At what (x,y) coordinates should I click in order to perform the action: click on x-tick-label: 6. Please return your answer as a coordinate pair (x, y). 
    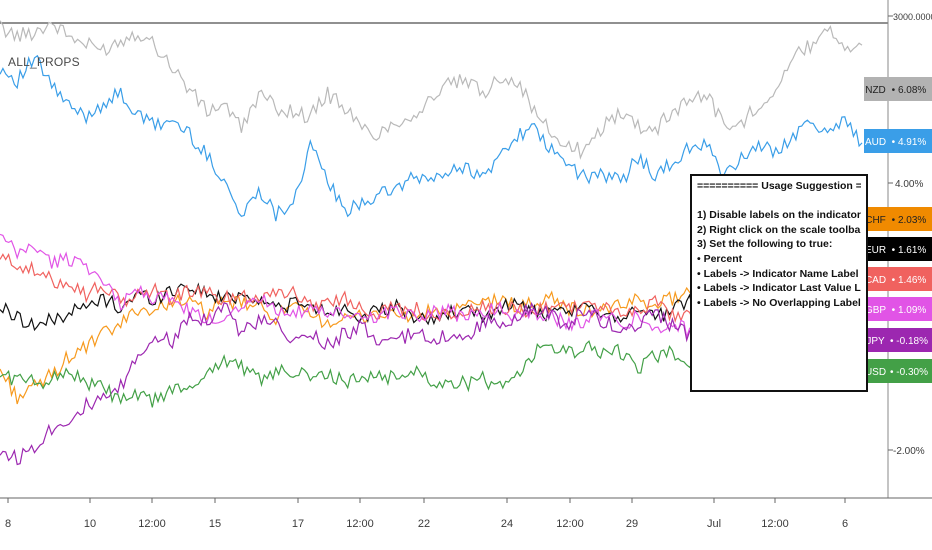
    Looking at the image, I should click on (845, 524).